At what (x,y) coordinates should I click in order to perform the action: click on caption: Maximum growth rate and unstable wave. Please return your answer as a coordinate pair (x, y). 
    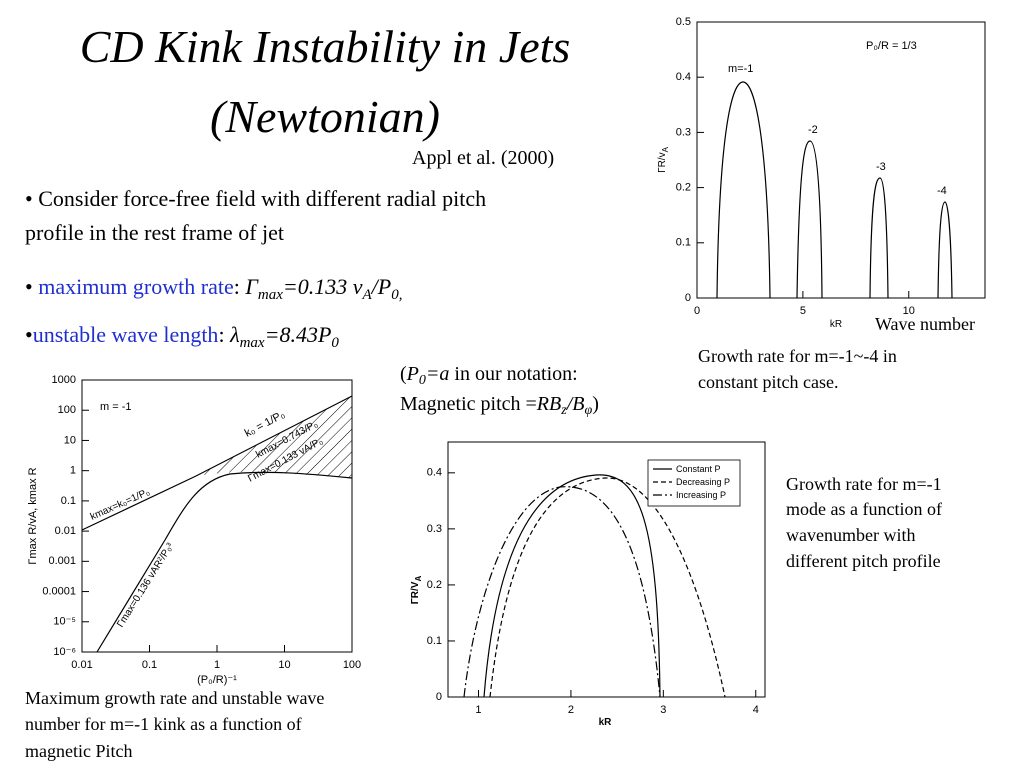
    Looking at the image, I should click on (174, 698).